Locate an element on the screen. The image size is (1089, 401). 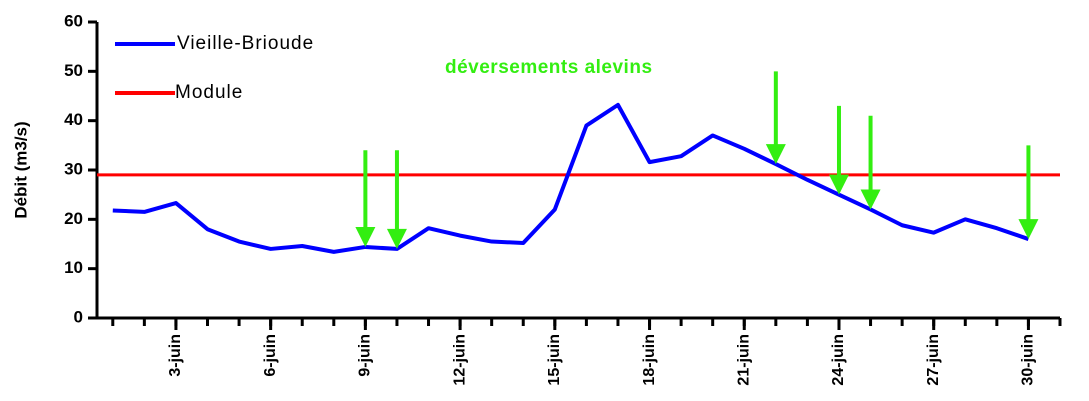
y-tick-label: 60 is located at coordinates (73, 20).